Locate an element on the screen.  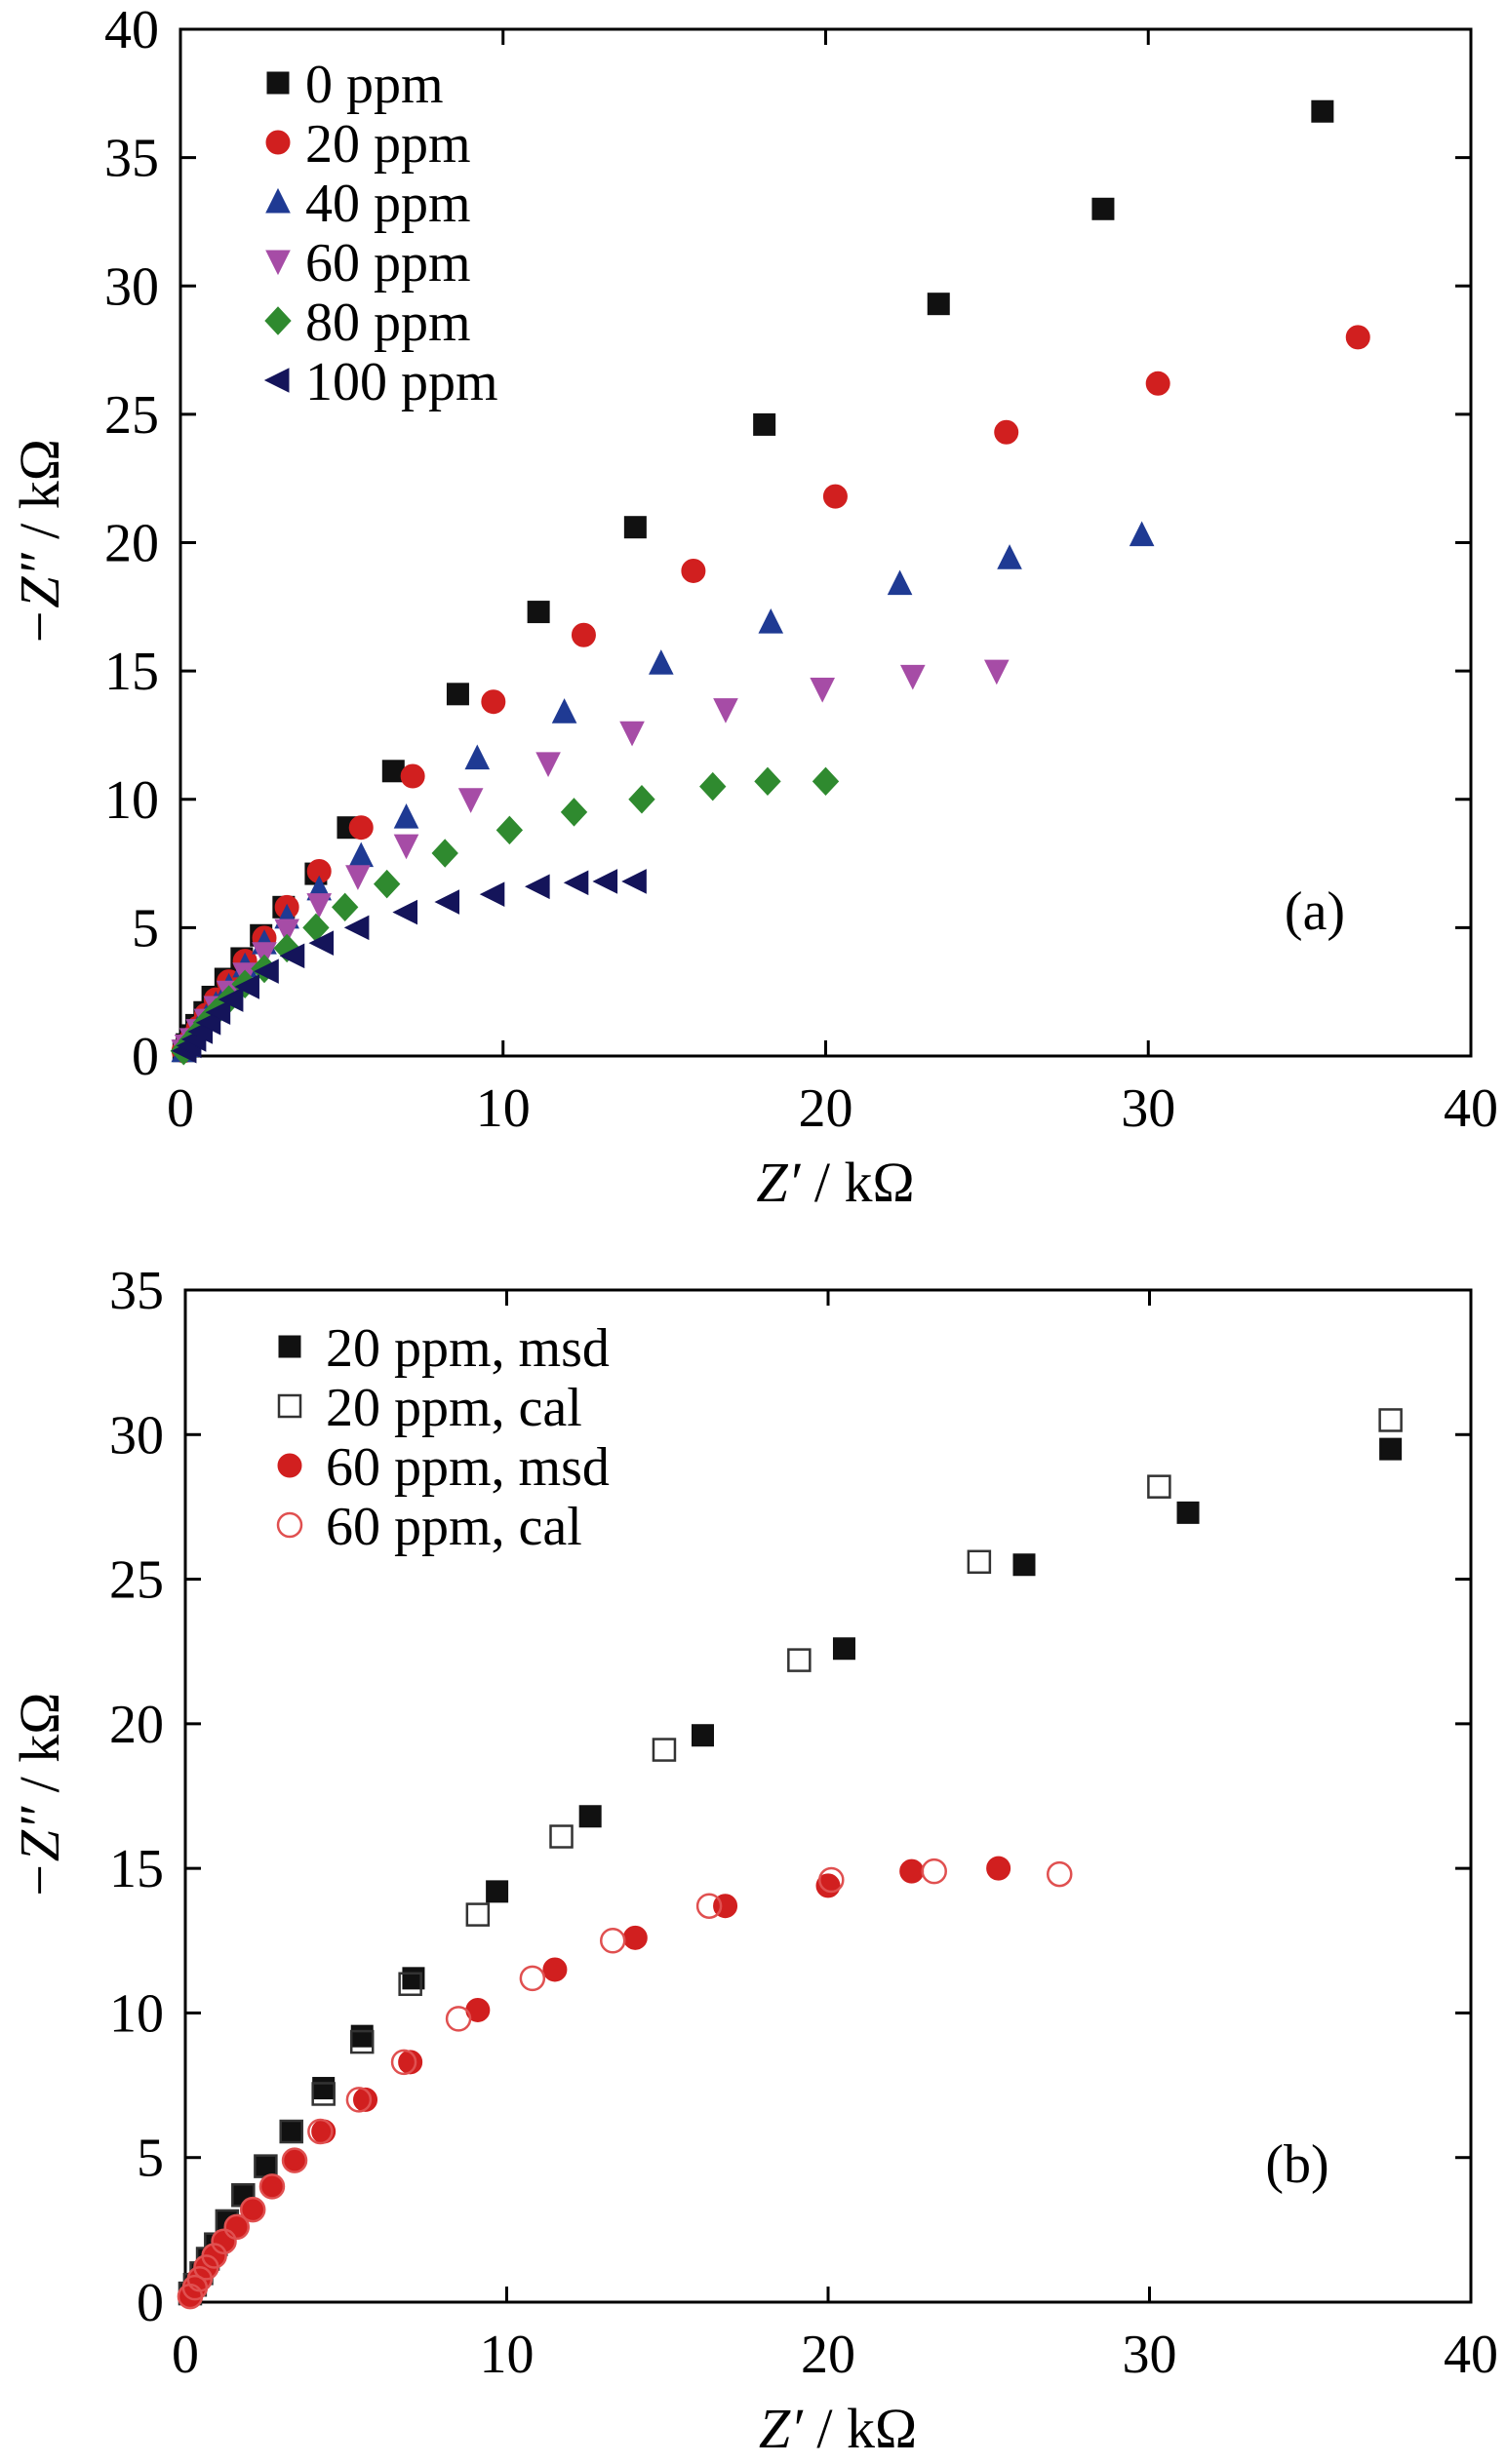
series-60-ppm-cal is located at coordinates (625, 2084).